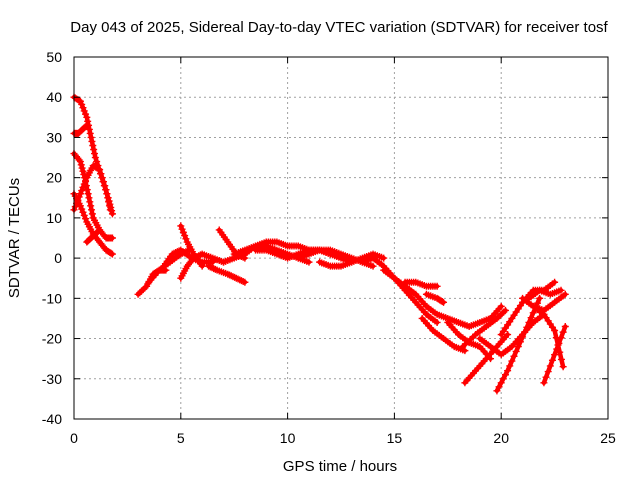 The width and height of the screenshot is (640, 480). Describe the element at coordinates (54, 137) in the screenshot. I see `y-tick-label: 30` at that location.